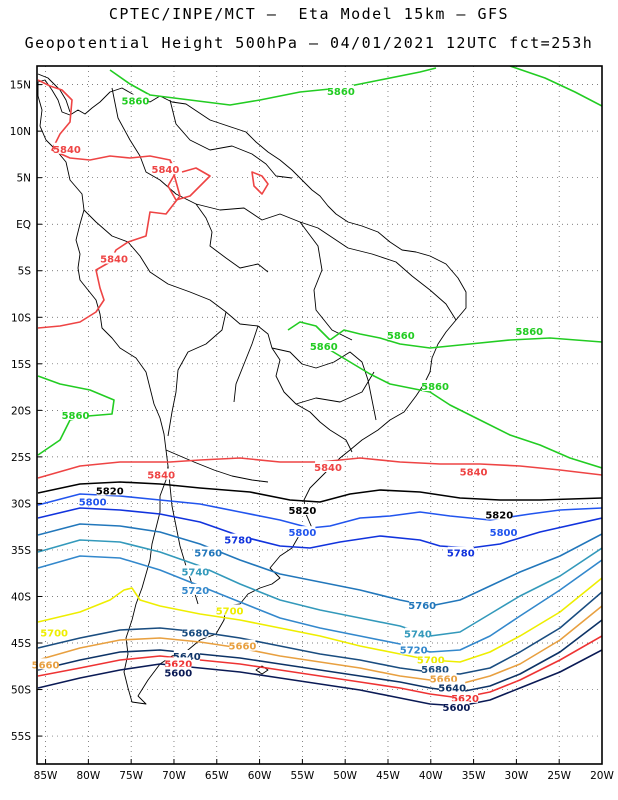  I want to click on lat-tick-label: 25S, so click(21, 458).